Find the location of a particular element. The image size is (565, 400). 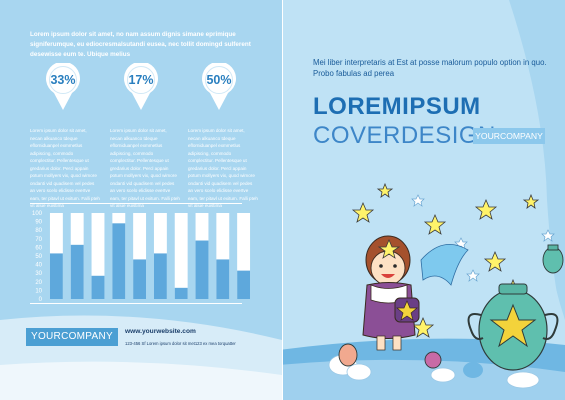

bar-chart-svg: 0 10 20 30 40 50 60 70 80 90 100 is located at coordinates (141, 257).